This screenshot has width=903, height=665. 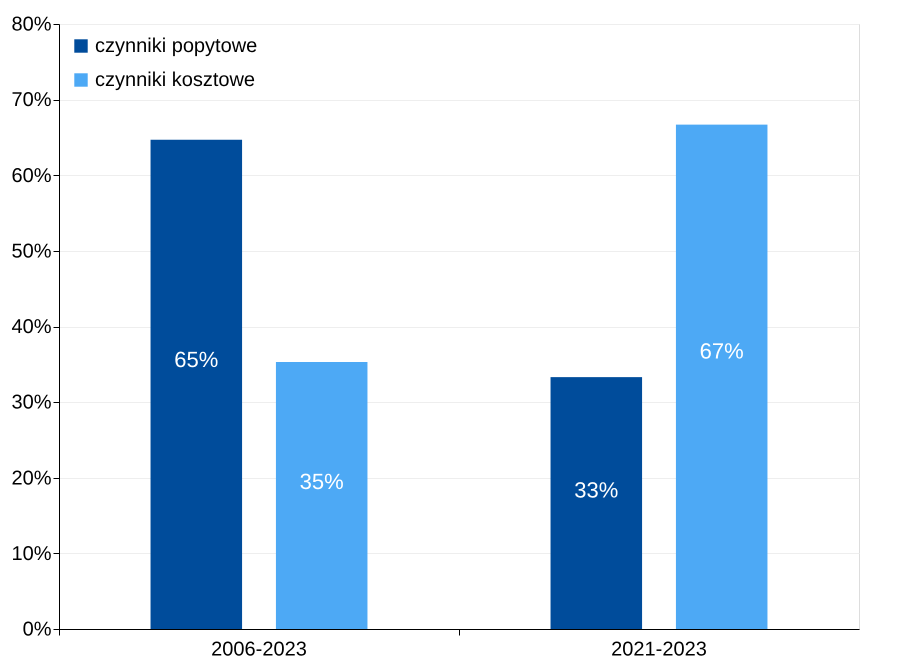 I want to click on y-tick-label: 60%, so click(x=31, y=175).